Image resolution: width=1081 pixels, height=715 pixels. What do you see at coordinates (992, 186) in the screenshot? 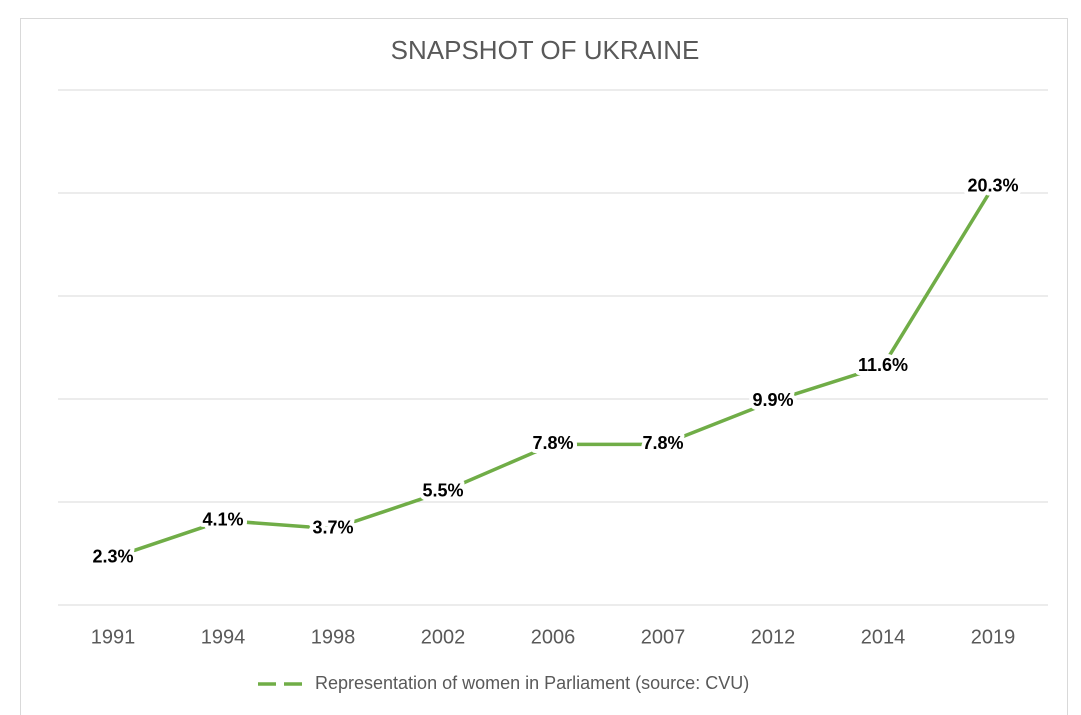
I see `data-label: 20.3%` at bounding box center [992, 186].